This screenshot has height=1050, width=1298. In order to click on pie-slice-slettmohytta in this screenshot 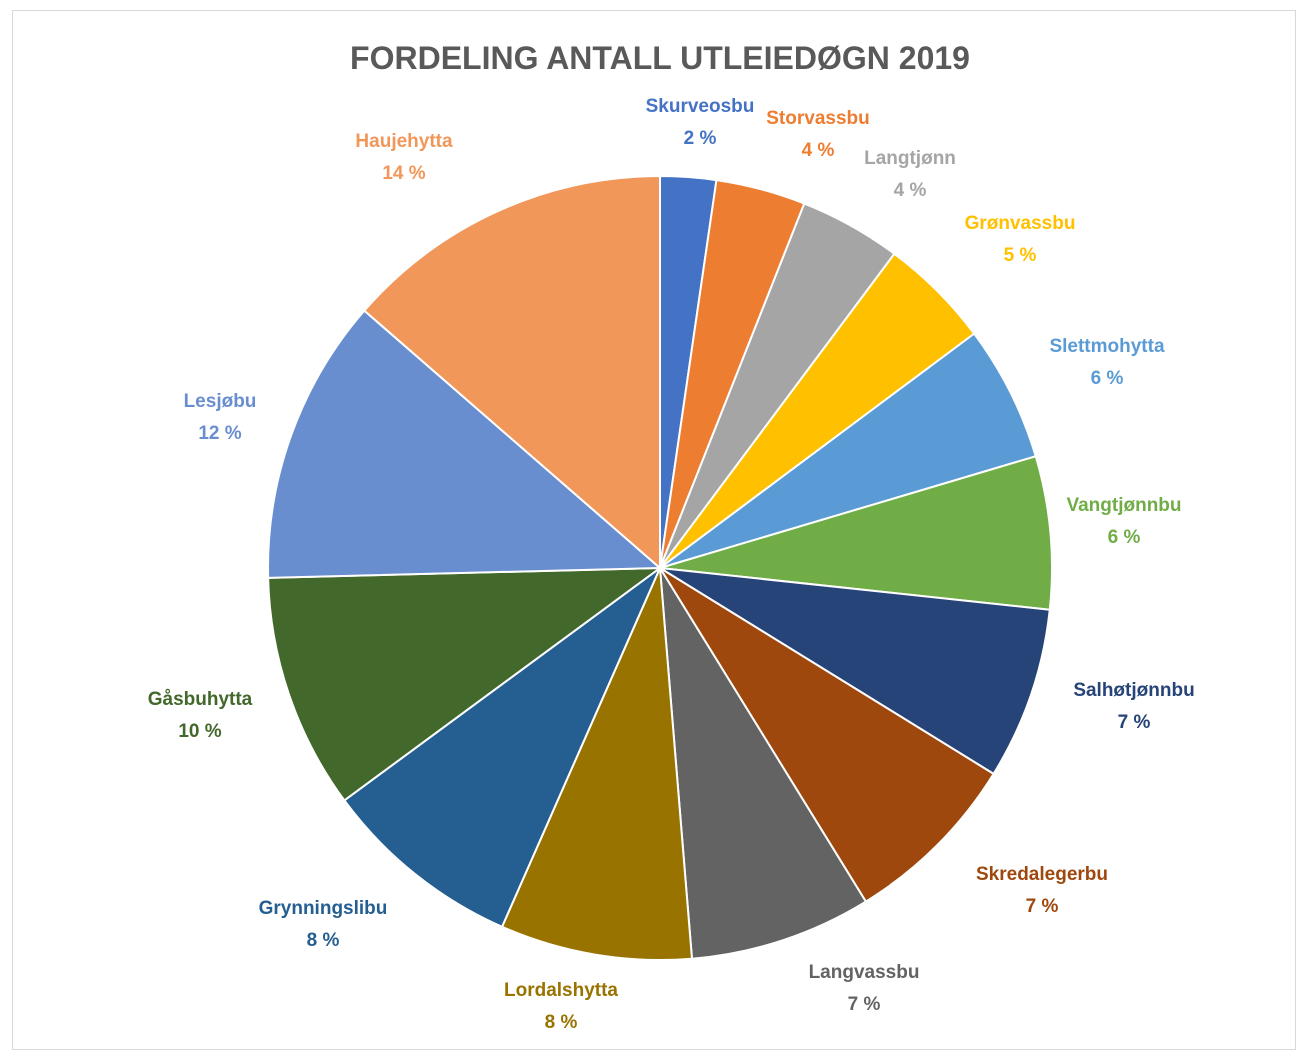, I will do `click(848, 450)`.